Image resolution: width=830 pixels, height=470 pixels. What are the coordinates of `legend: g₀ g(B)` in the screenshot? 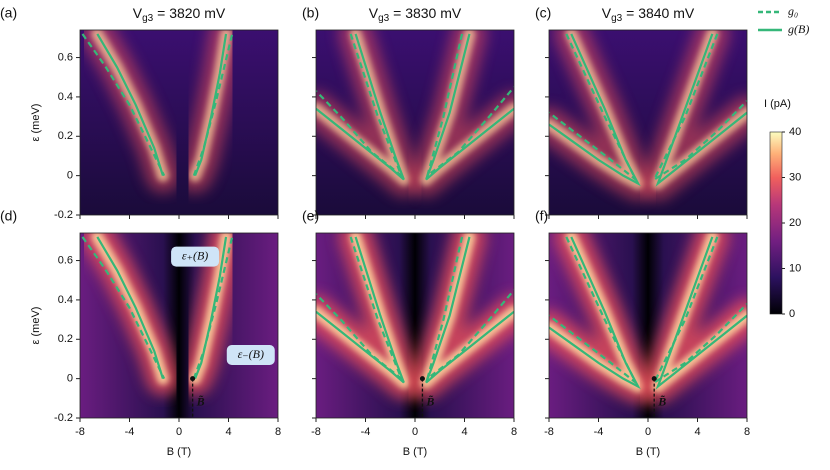 It's located at (783, 20).